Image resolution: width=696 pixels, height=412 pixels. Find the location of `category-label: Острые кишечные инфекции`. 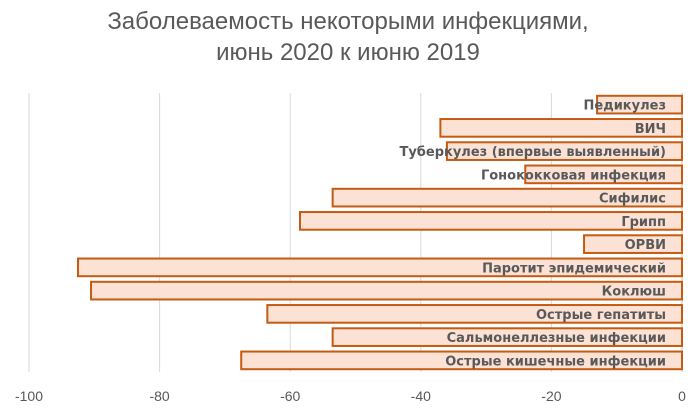

category-label: Острые кишечные инфекции is located at coordinates (555, 361).